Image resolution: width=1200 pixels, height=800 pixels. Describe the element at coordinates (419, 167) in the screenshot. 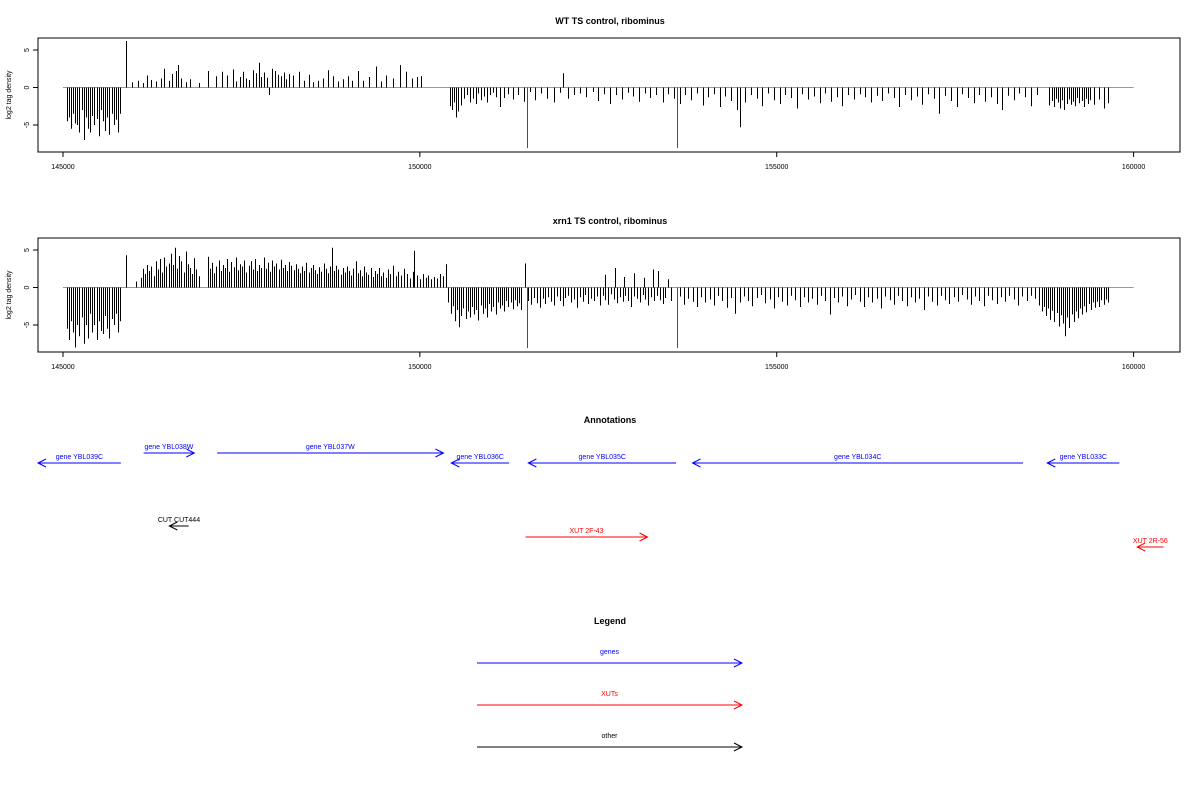

I see `wt-x-tick-label: 150000` at that location.